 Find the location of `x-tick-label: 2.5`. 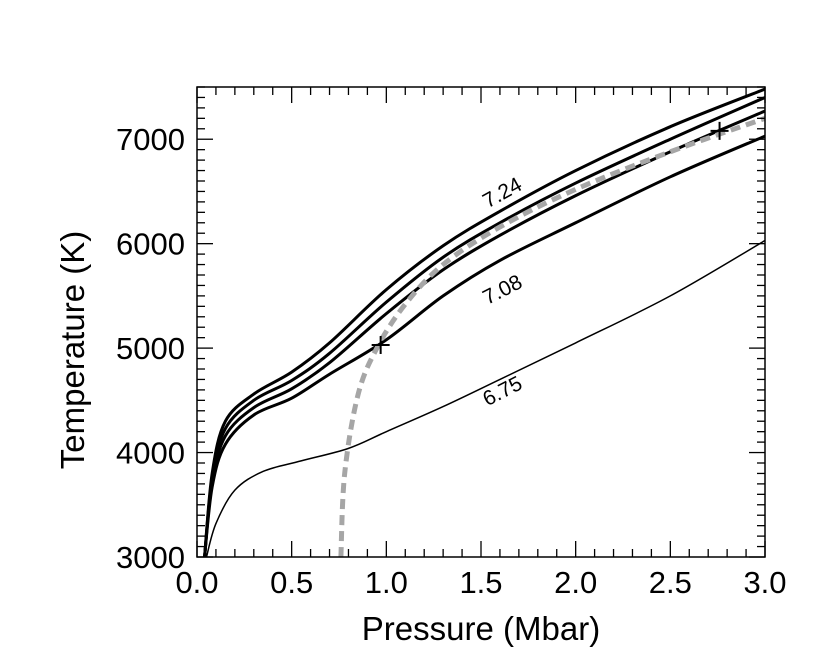

x-tick-label: 2.5 is located at coordinates (670, 582).